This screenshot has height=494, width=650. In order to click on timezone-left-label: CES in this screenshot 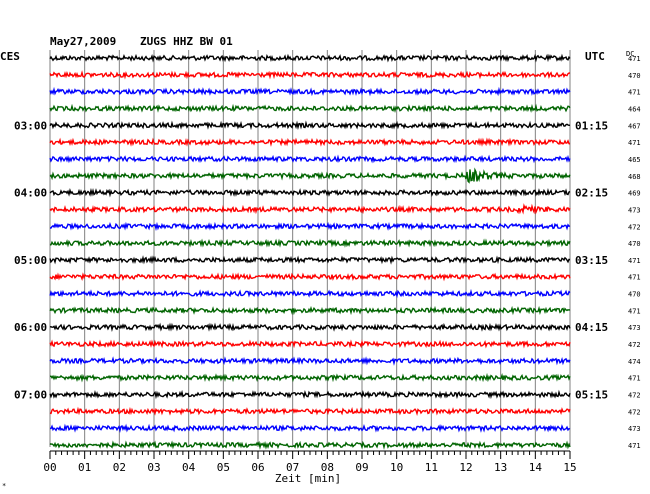, I will do `click(10, 56)`.